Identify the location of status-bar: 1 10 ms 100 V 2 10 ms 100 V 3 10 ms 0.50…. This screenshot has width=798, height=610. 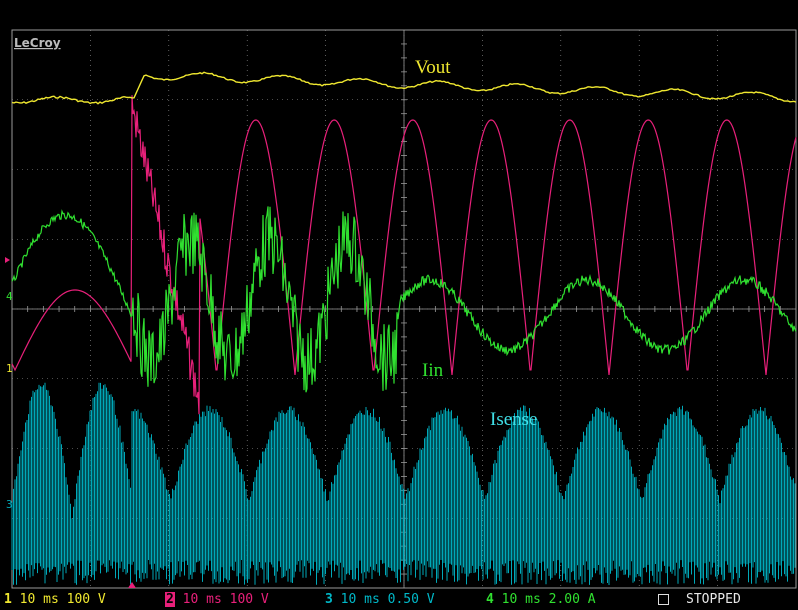
(399, 600).